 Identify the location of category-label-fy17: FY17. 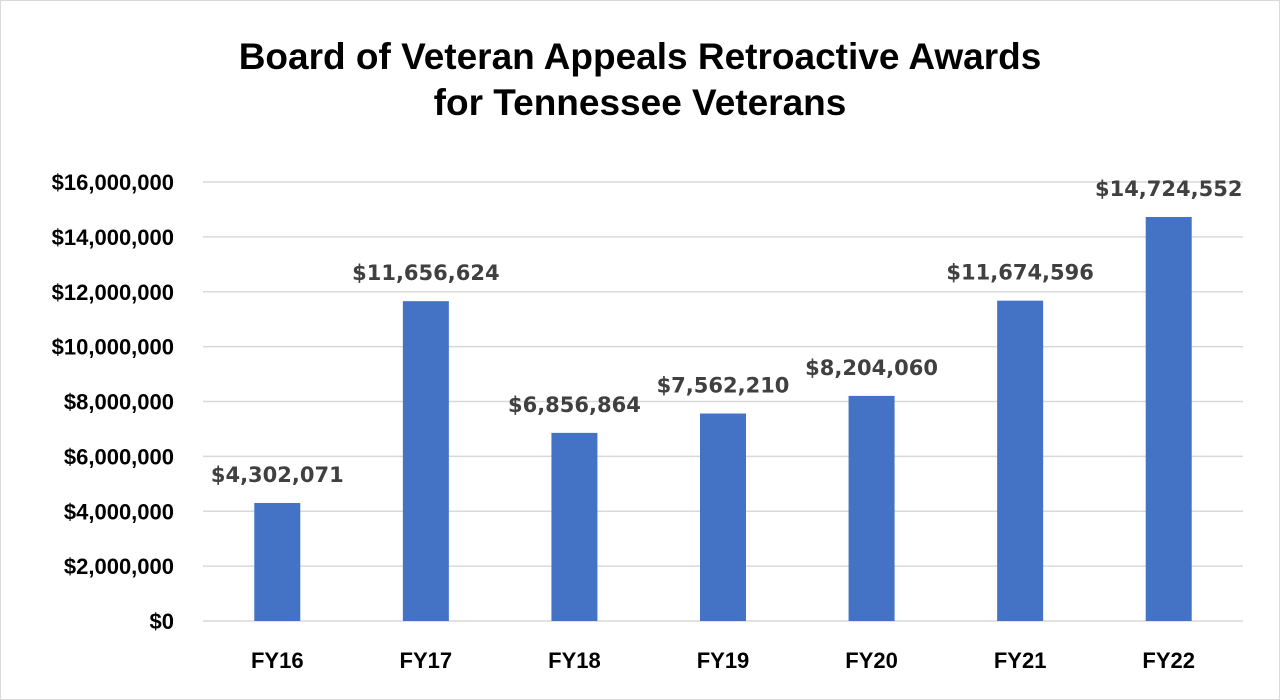
(426, 660).